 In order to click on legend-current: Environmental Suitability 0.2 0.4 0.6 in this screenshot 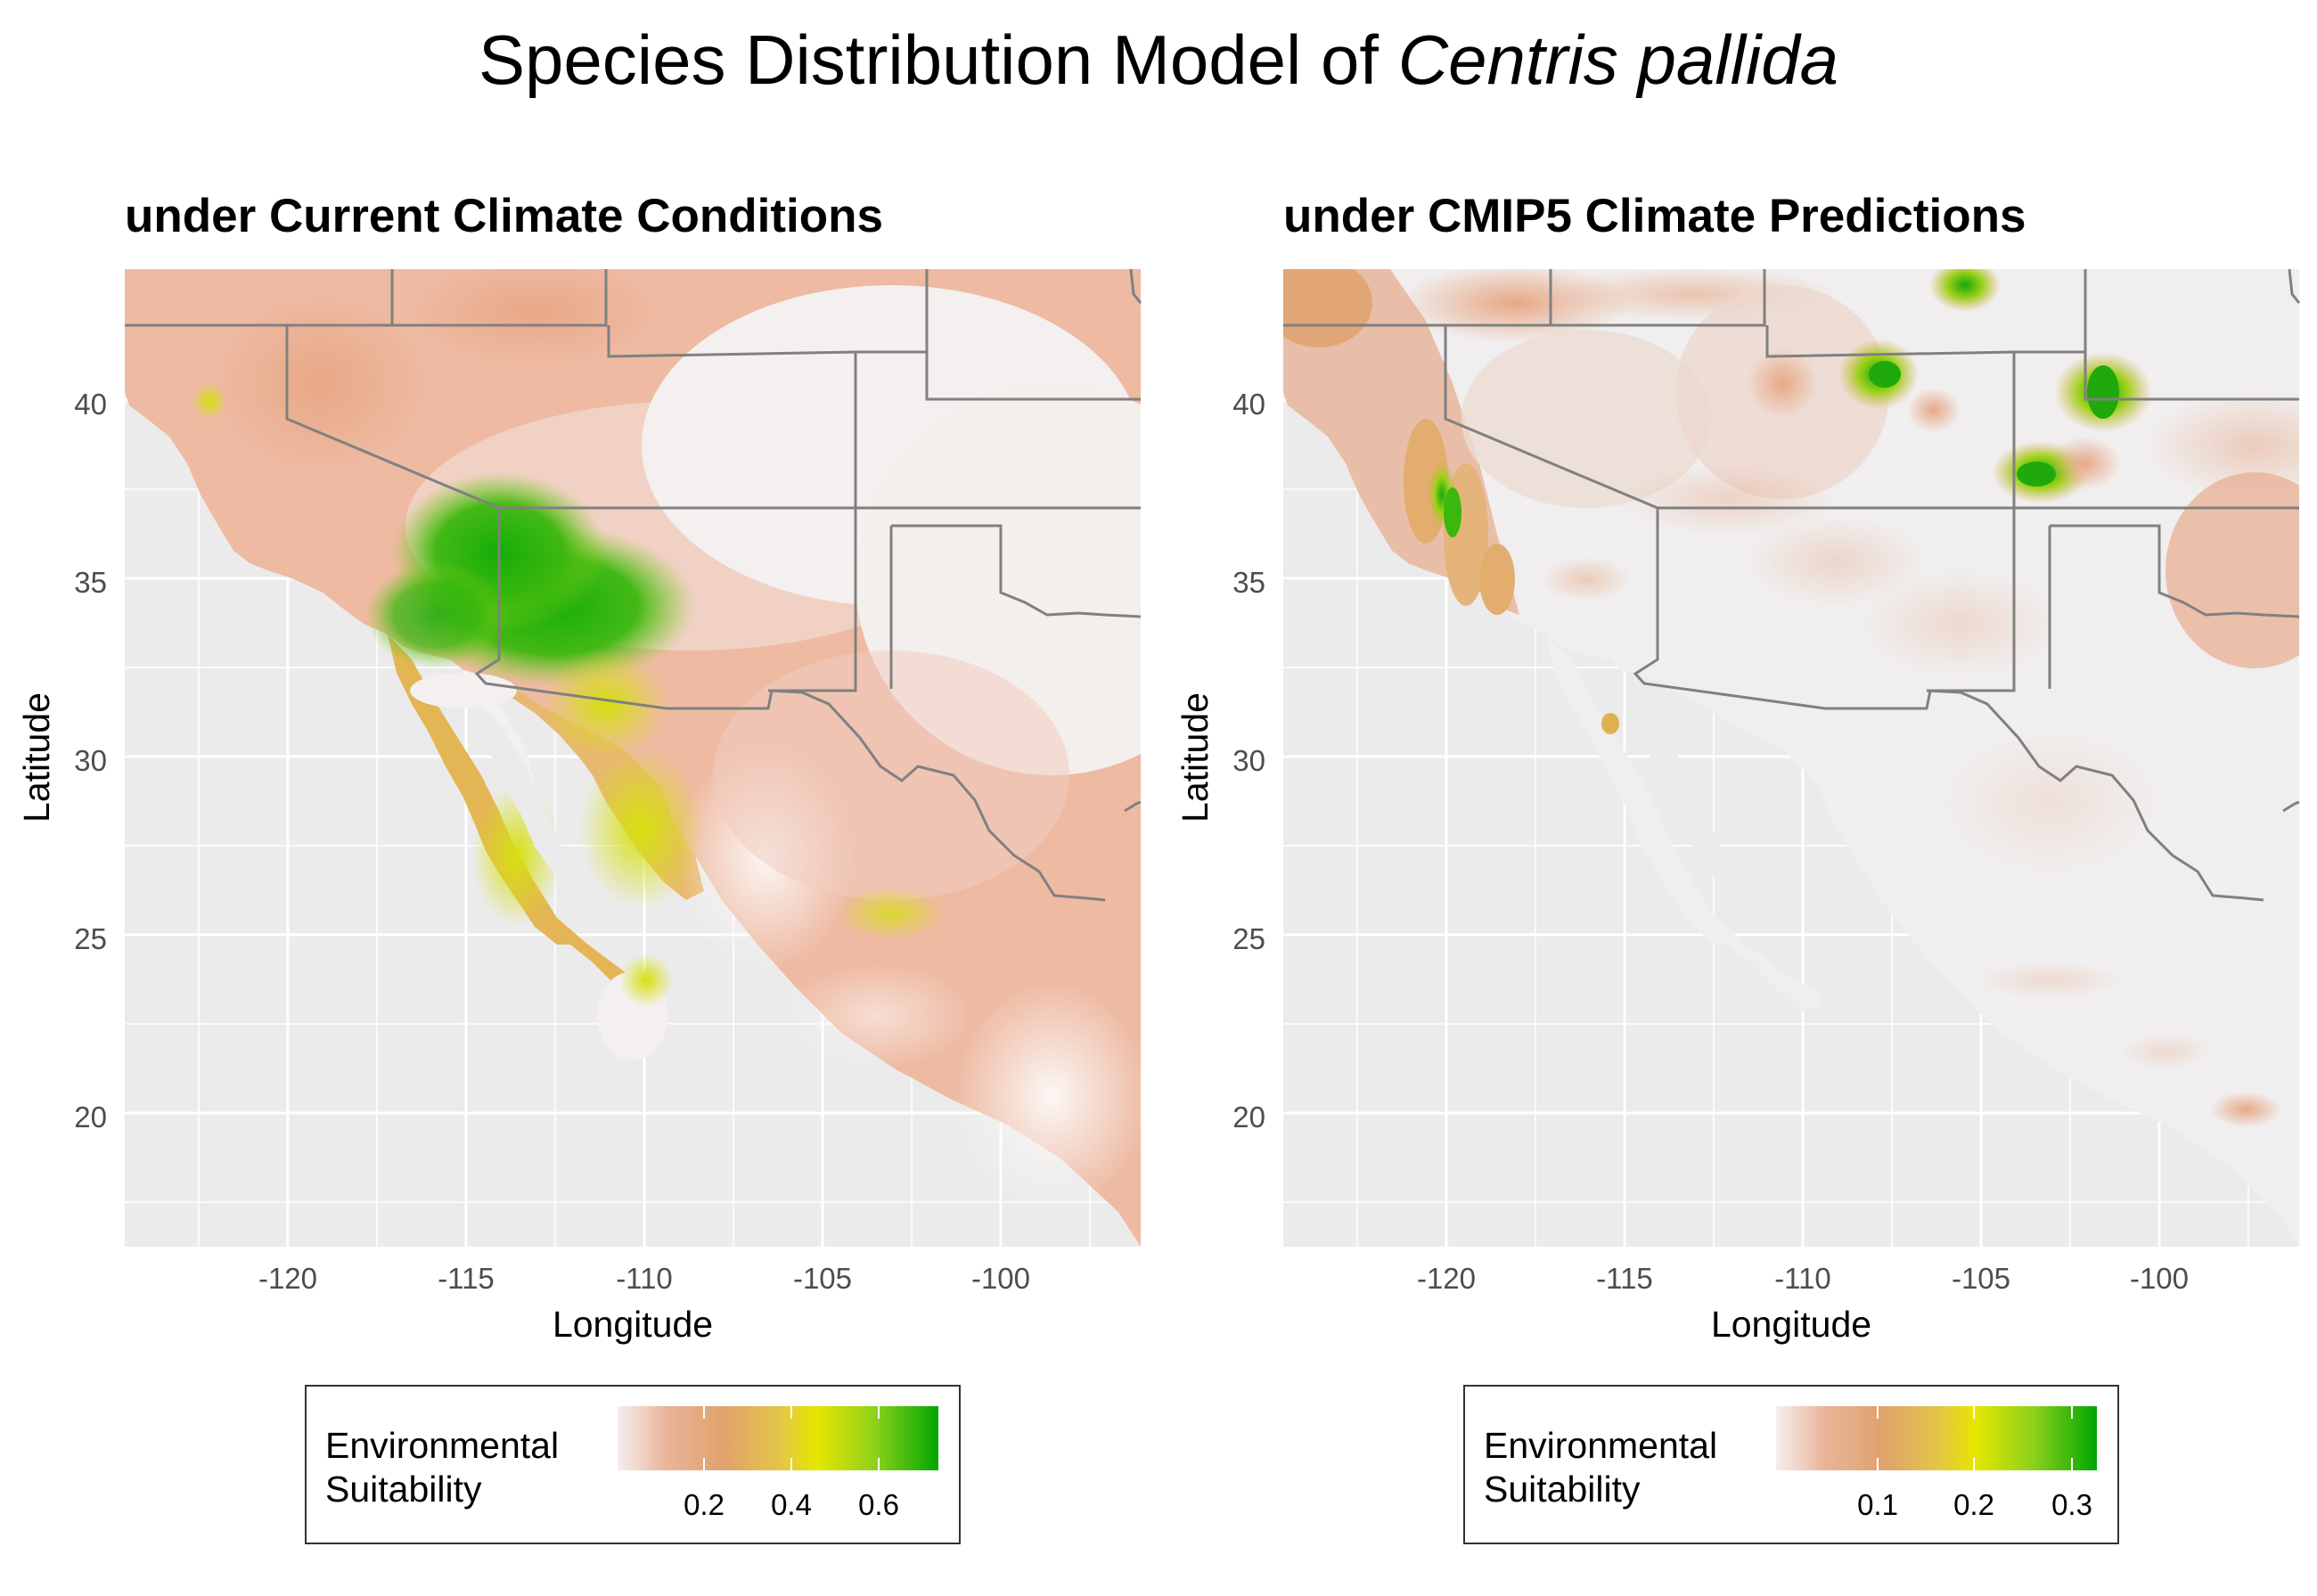, I will do `click(633, 1464)`.